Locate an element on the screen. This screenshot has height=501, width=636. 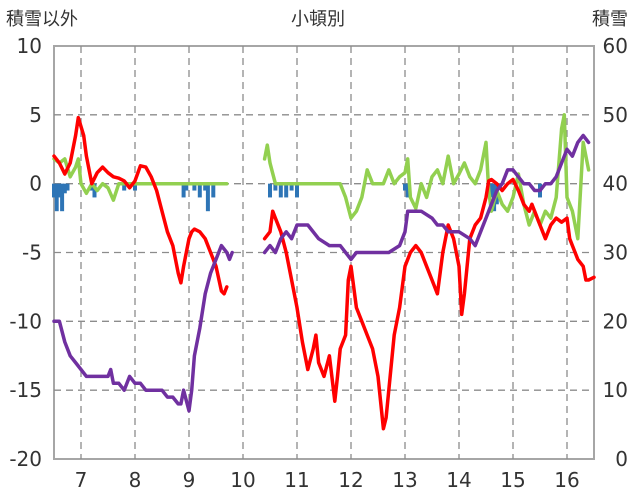
x-tick-label: 14 is located at coordinates (458, 480).